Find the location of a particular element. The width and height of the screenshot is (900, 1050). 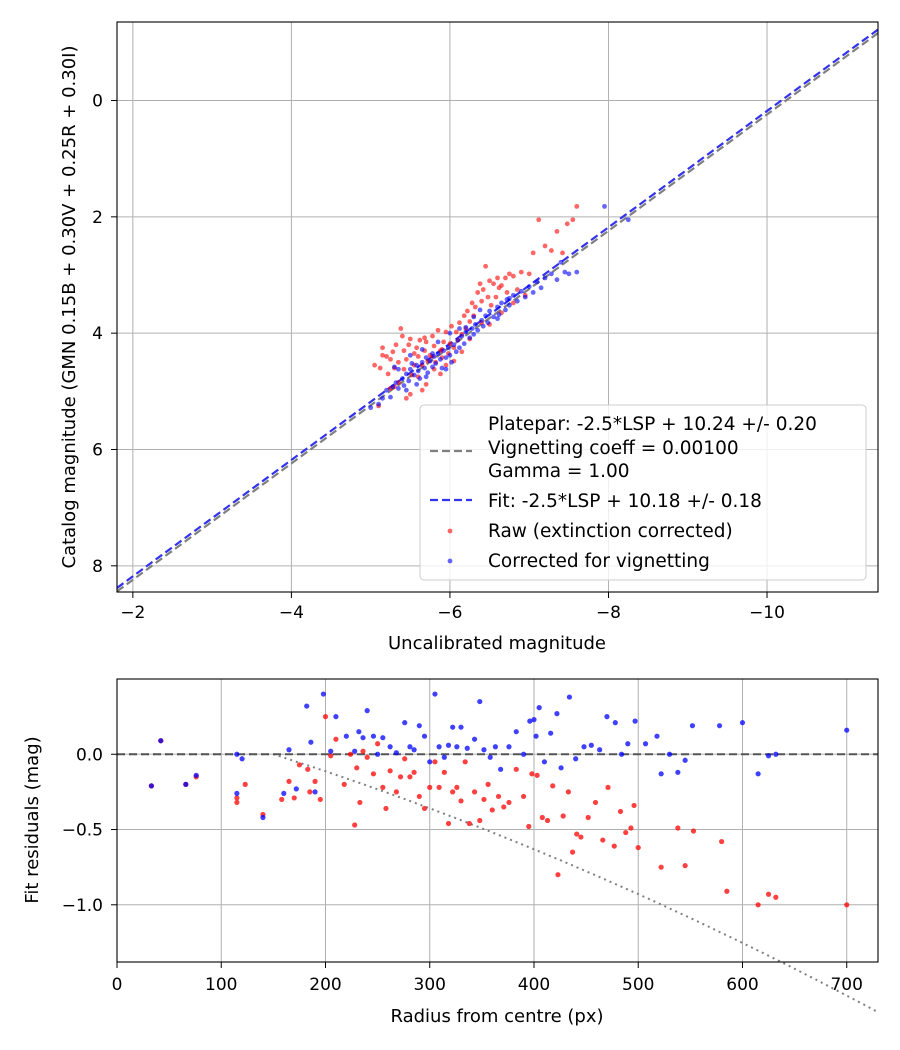

top-x-axis-label: Uncalibrated magnitude is located at coordinates (497, 643).